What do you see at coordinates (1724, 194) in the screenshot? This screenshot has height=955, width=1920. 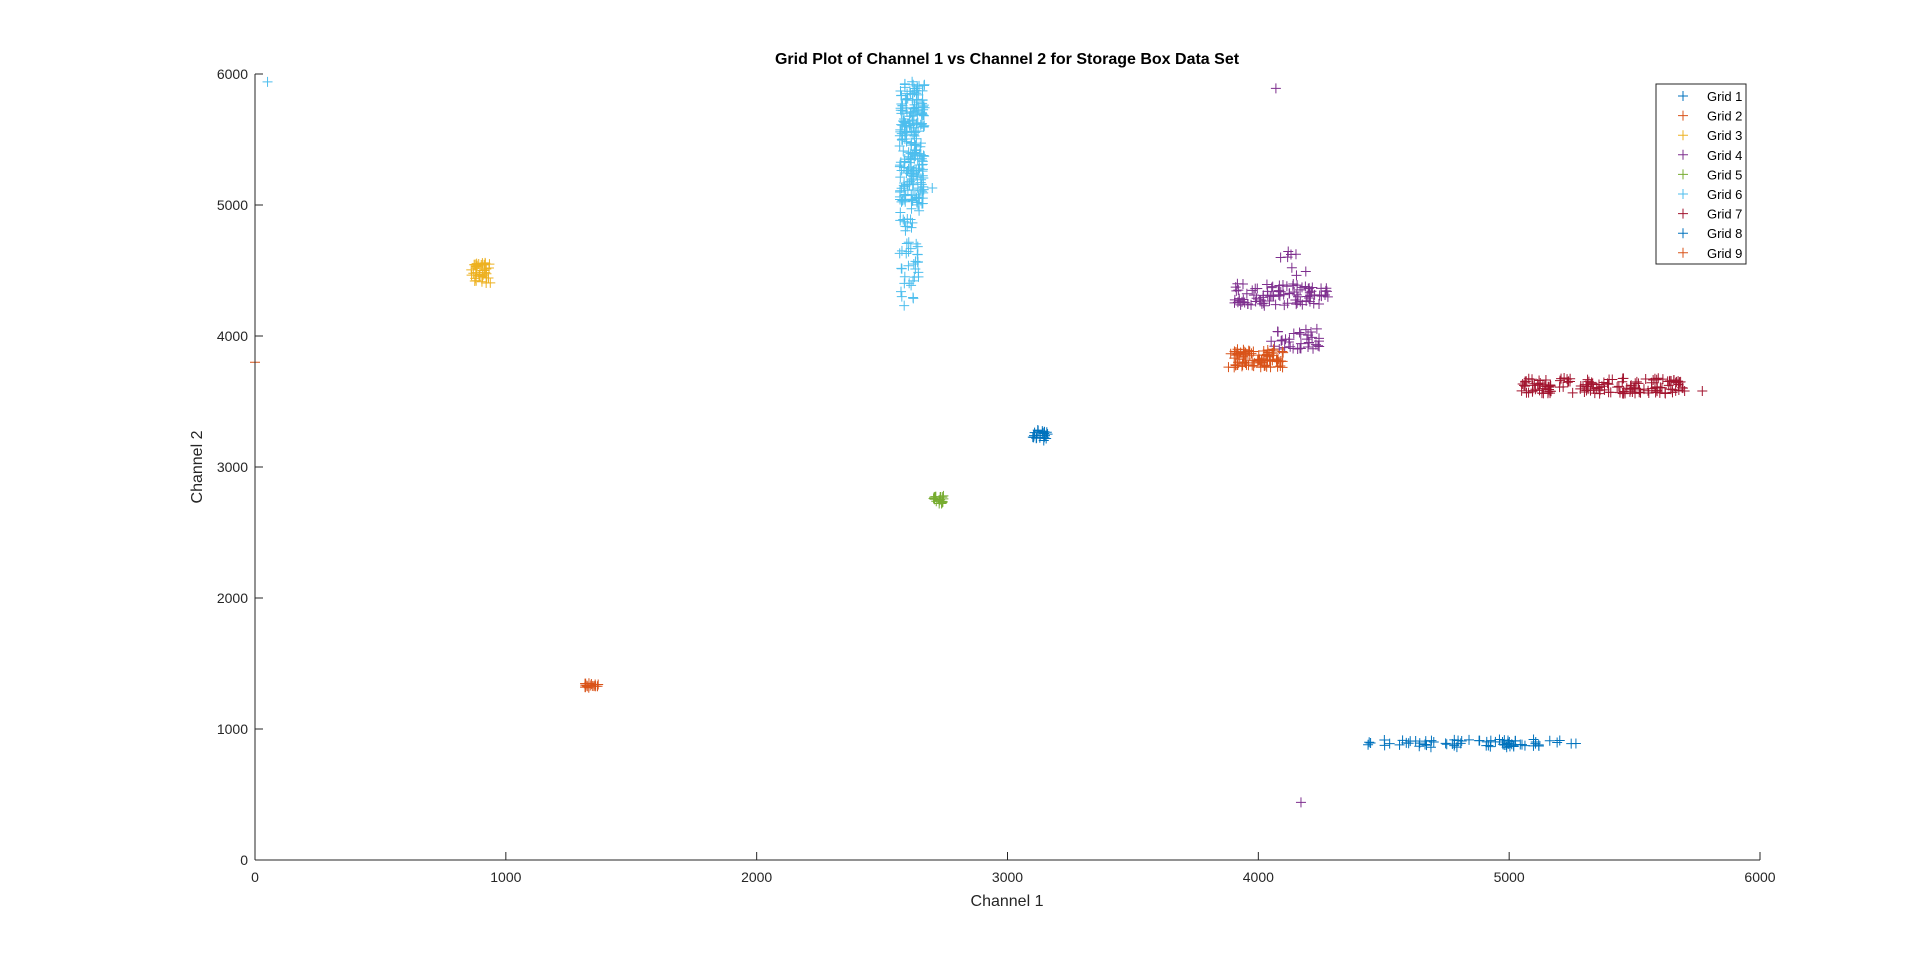 I see `legend-label: Grid 6` at bounding box center [1724, 194].